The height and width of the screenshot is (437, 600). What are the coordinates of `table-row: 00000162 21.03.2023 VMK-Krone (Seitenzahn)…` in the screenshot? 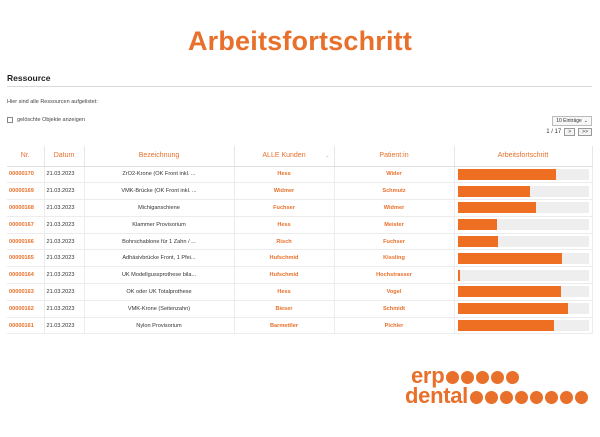 It's located at (300, 309).